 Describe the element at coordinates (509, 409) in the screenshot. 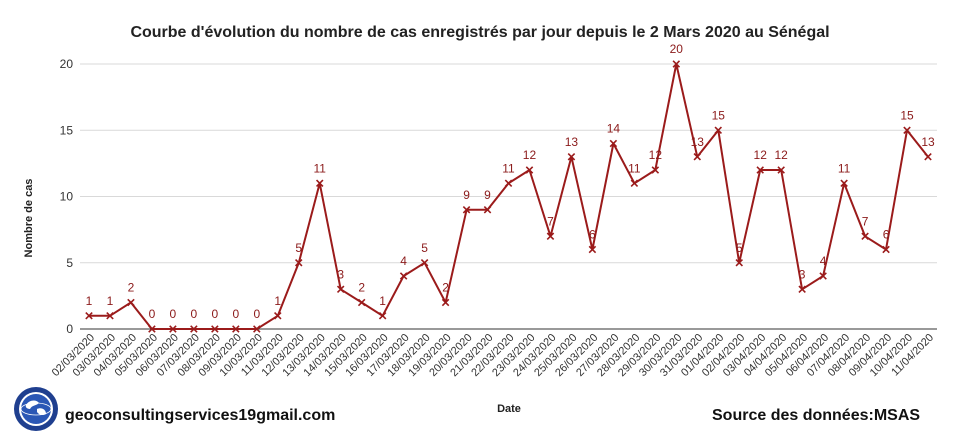

I see `x-axis-title: Date` at that location.